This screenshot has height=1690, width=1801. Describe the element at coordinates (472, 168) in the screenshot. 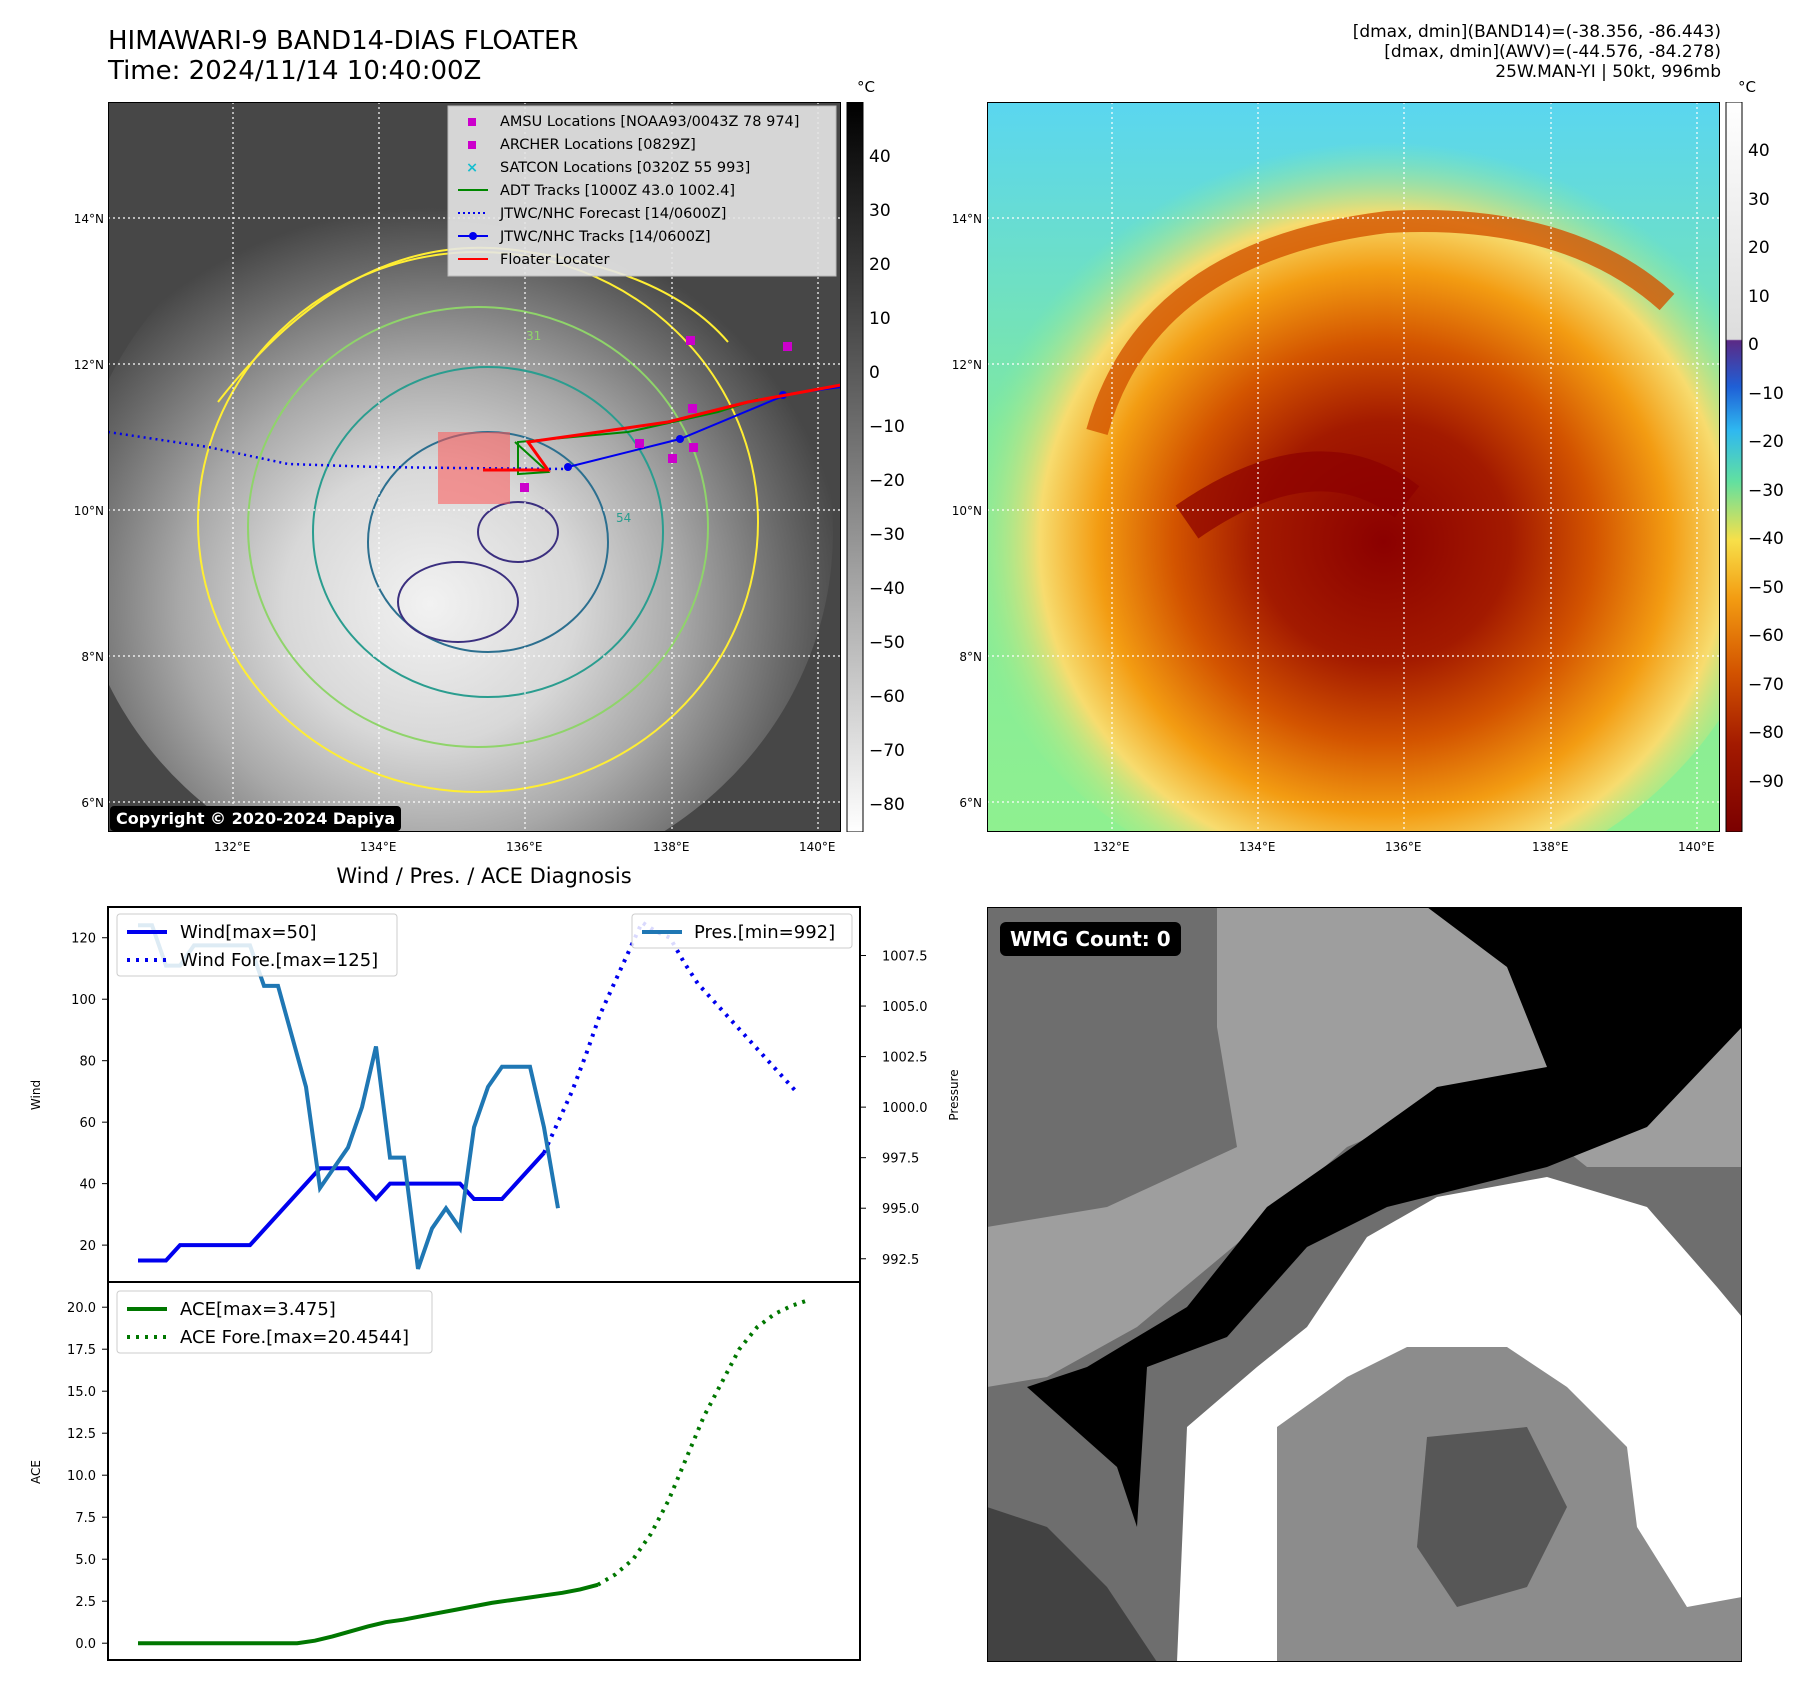

I see `legend-satcon-marker: ×` at that location.